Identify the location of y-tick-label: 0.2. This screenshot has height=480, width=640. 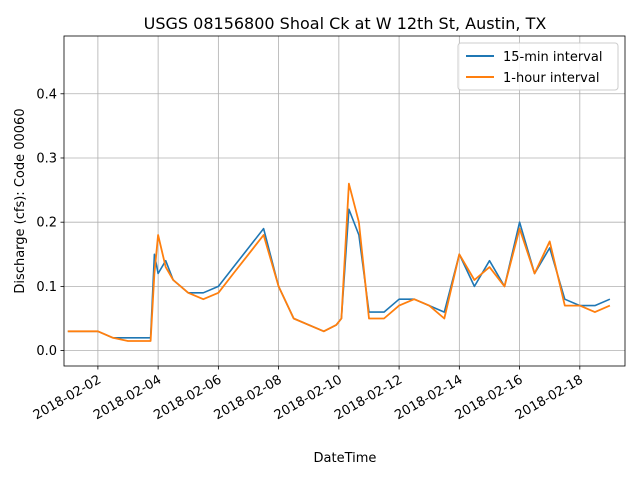
(46, 223).